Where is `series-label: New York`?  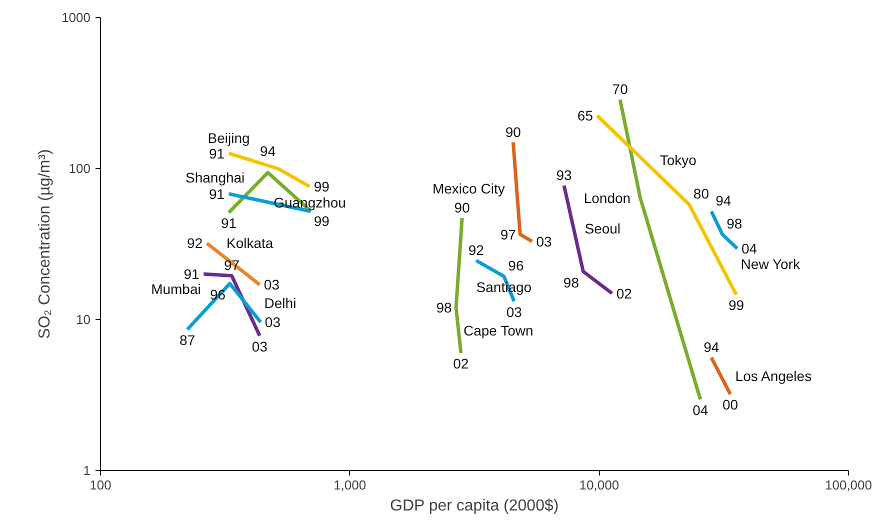 series-label: New York is located at coordinates (770, 264).